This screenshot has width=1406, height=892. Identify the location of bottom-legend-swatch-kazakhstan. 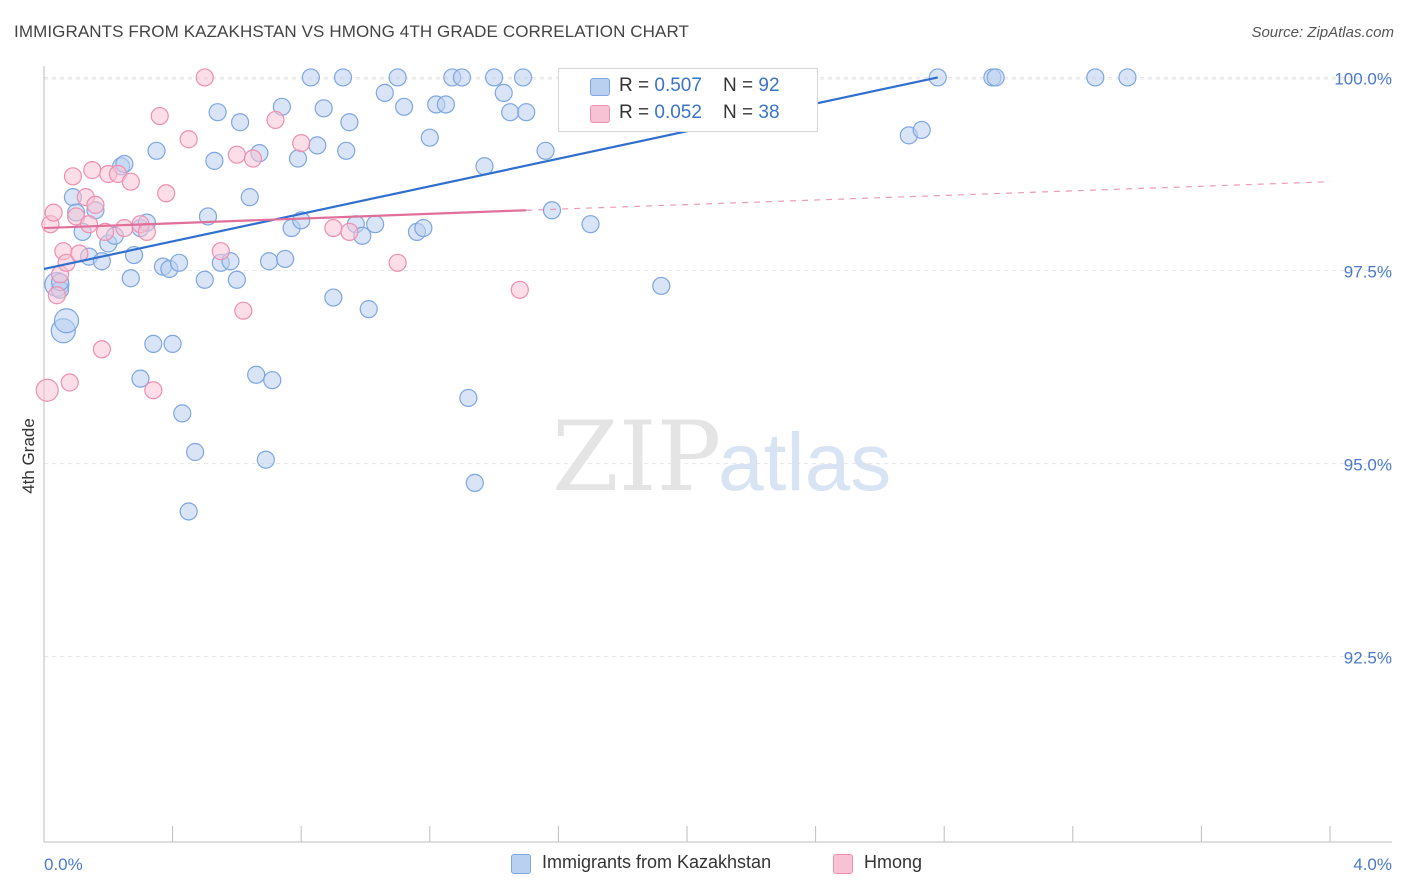
(521, 864).